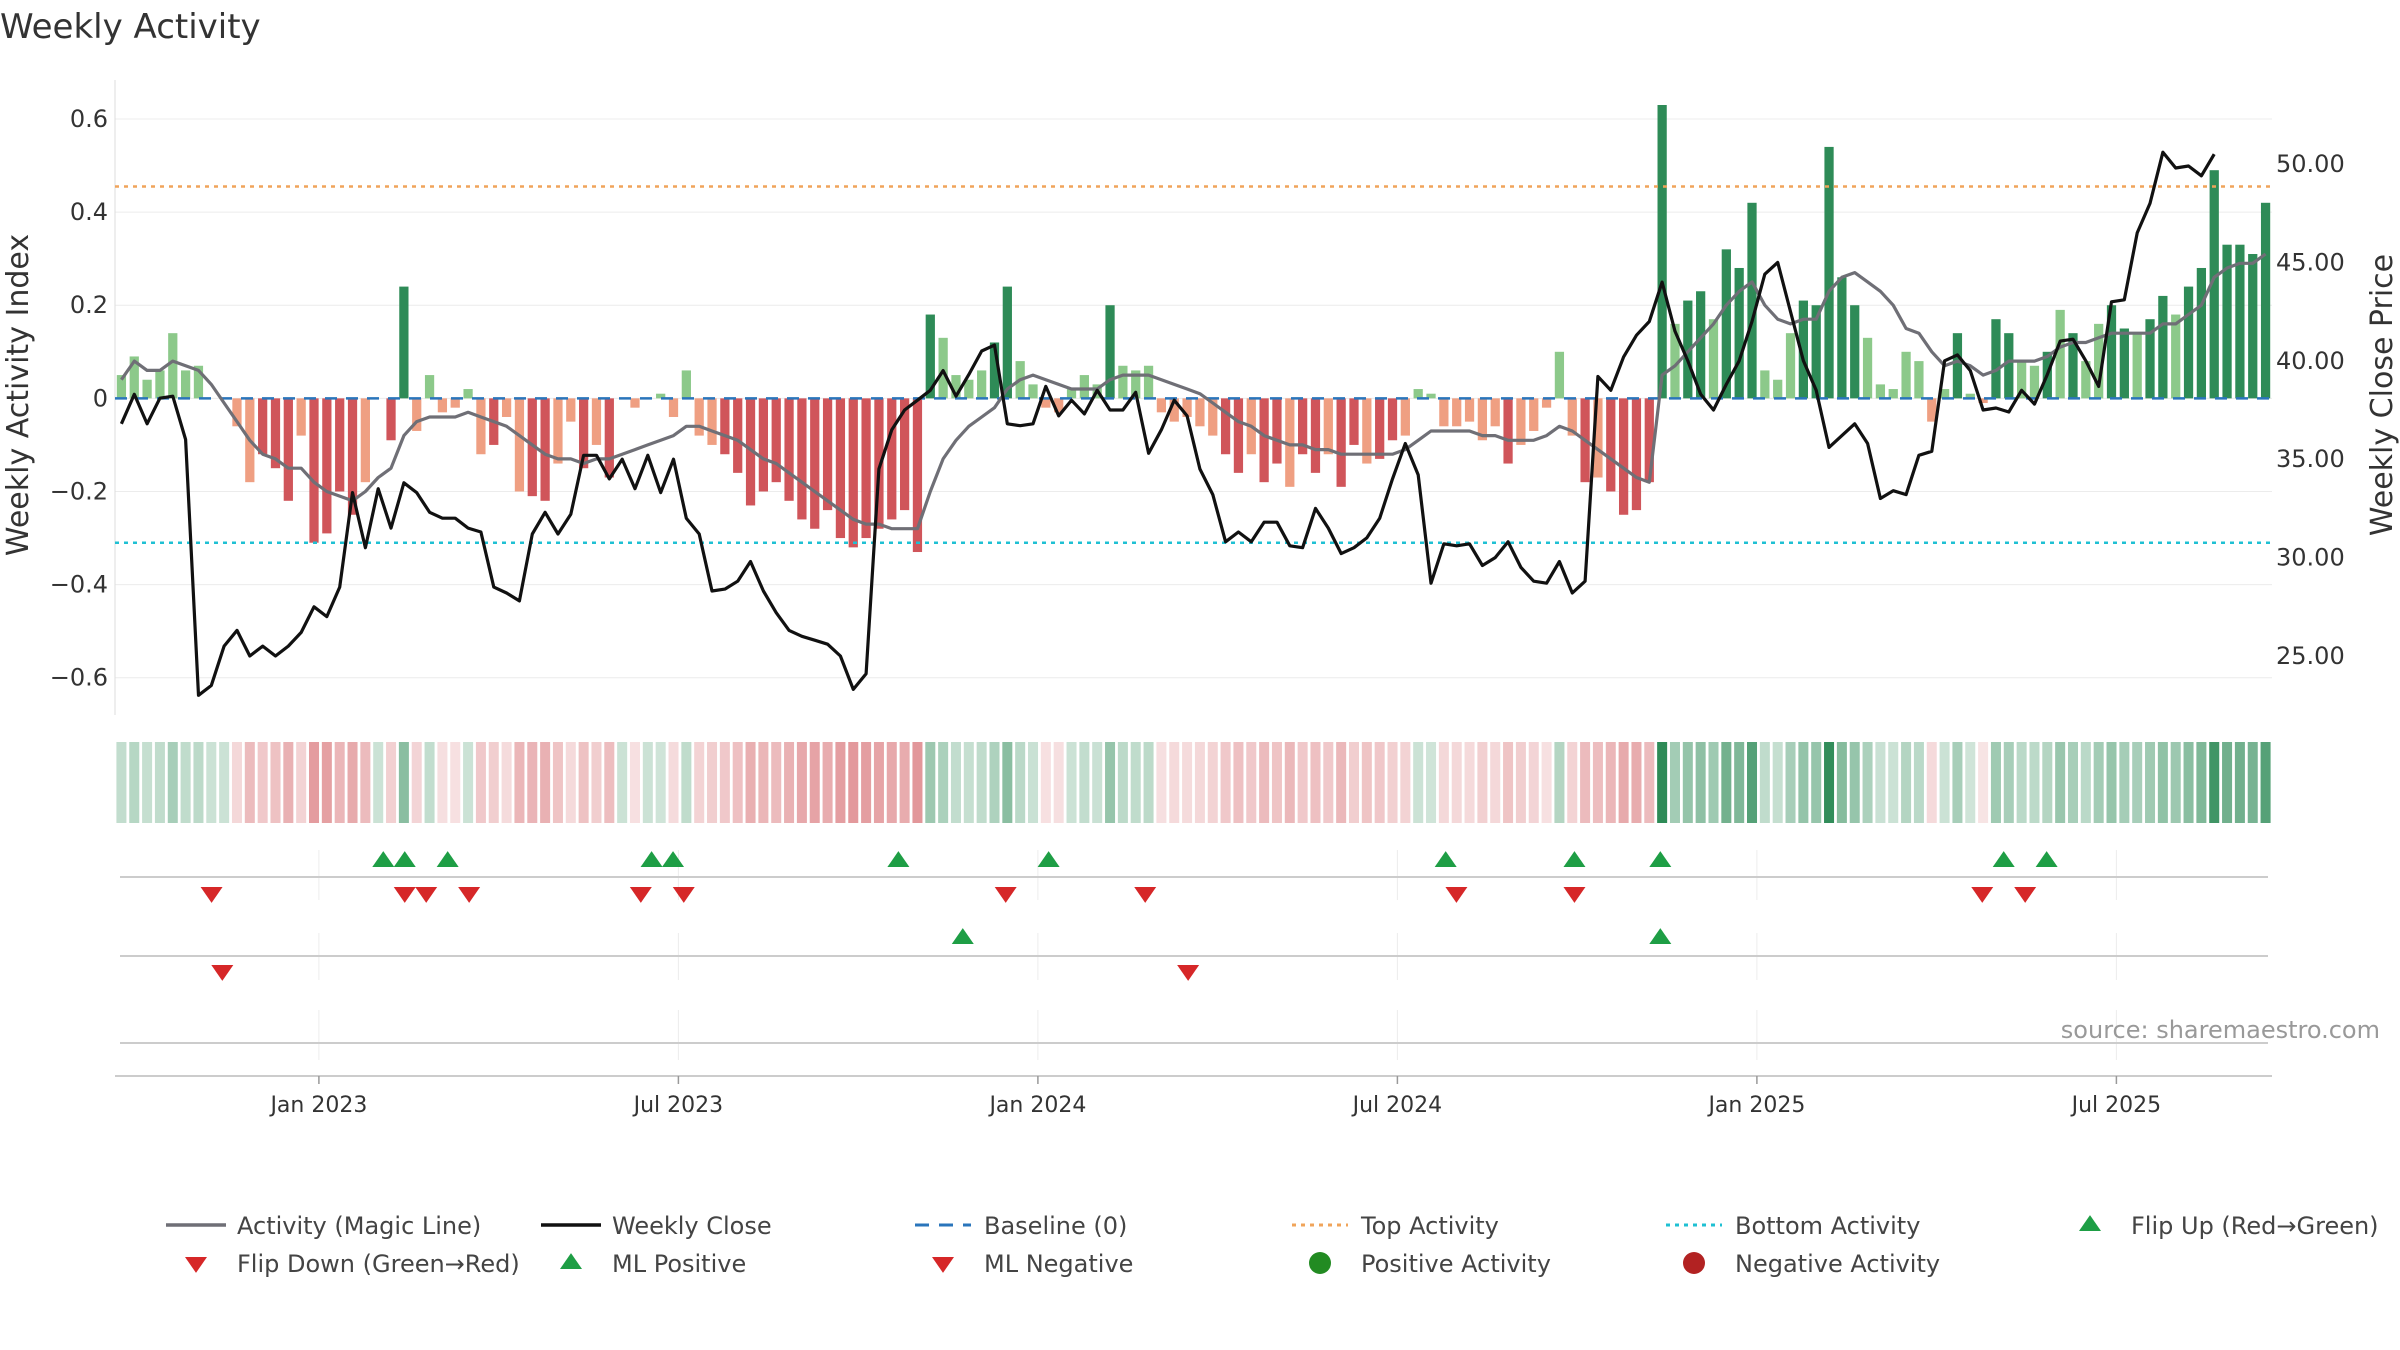  What do you see at coordinates (100, 398) in the screenshot?
I see `y-tick-label: 0` at bounding box center [100, 398].